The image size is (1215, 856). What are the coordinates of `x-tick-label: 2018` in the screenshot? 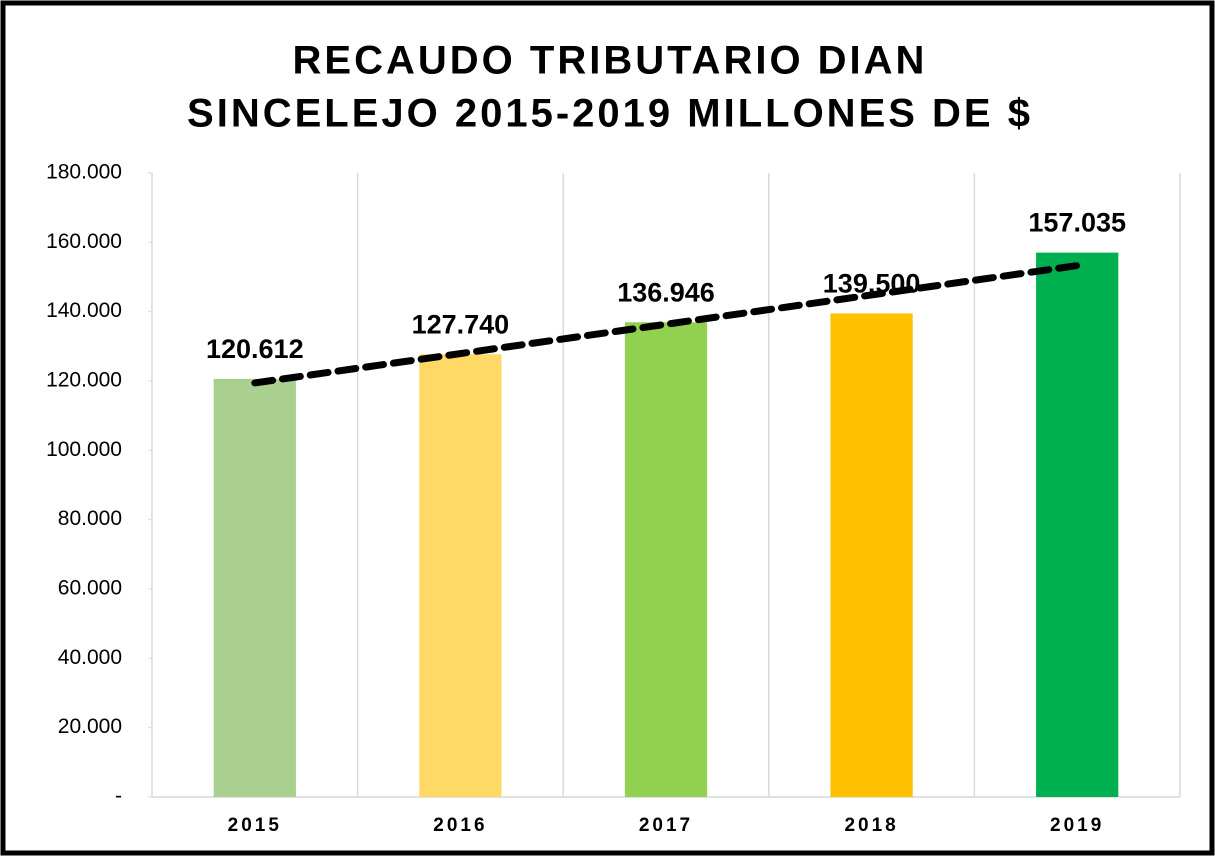 It's located at (871, 825).